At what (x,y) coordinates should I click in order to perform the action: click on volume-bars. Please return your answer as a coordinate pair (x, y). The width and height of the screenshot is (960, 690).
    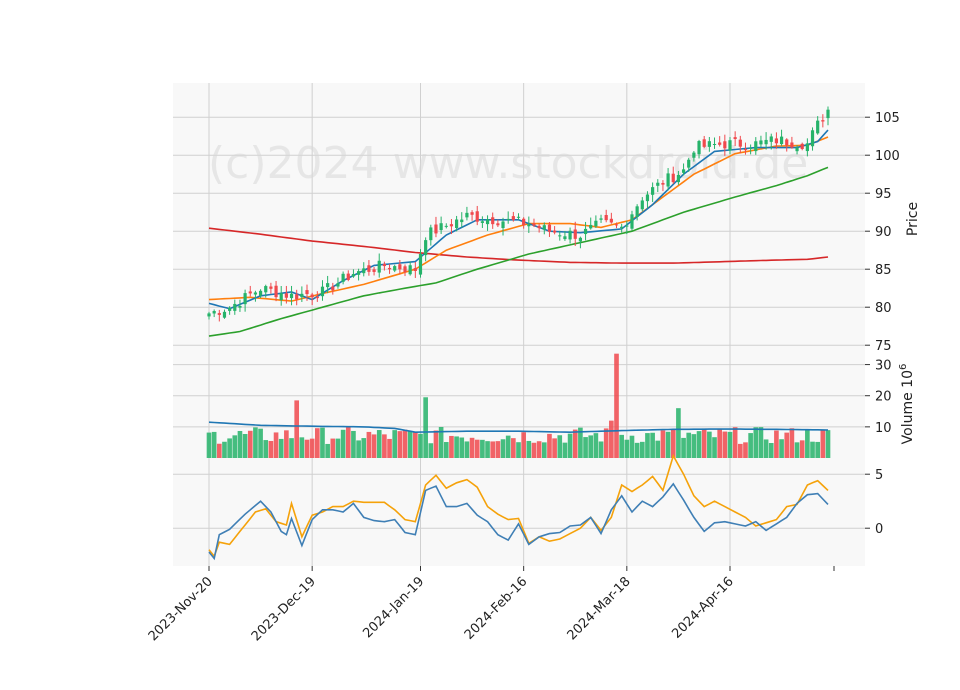
    Looking at the image, I should click on (518, 405).